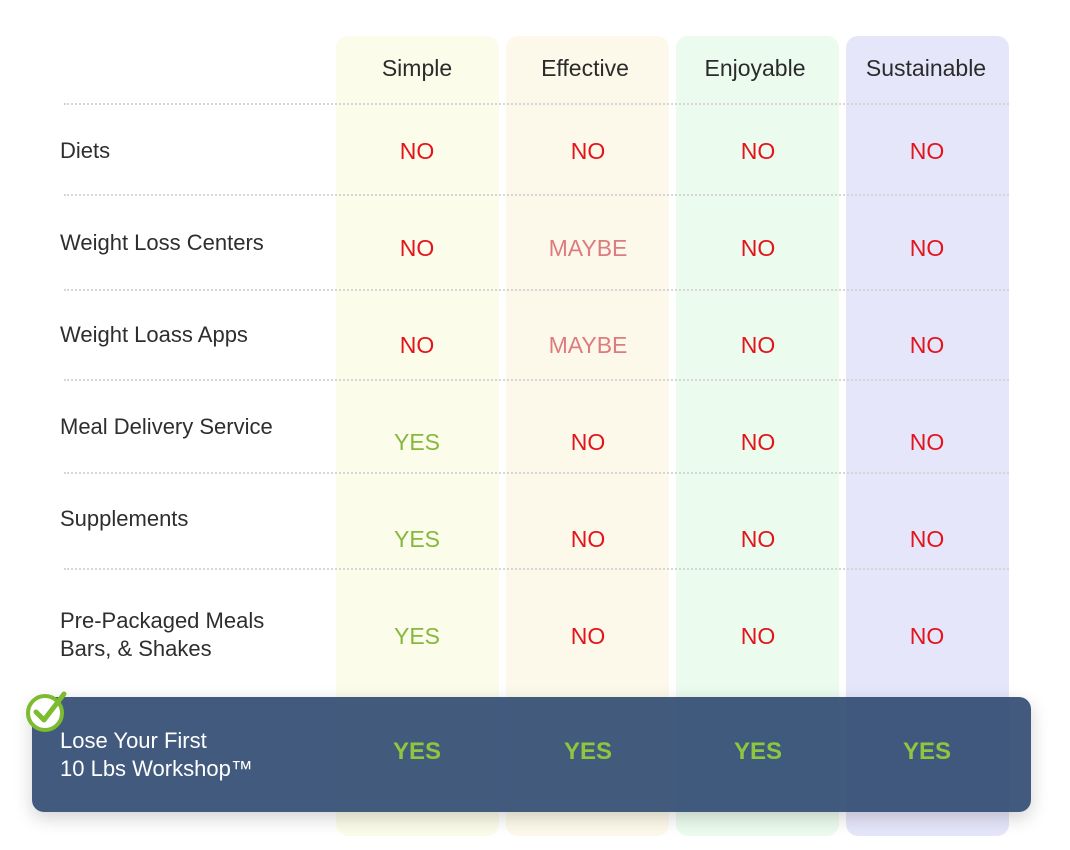 The width and height of the screenshot is (1070, 850). What do you see at coordinates (755, 68) in the screenshot?
I see `column-header-enjoyable: Enjoyable` at bounding box center [755, 68].